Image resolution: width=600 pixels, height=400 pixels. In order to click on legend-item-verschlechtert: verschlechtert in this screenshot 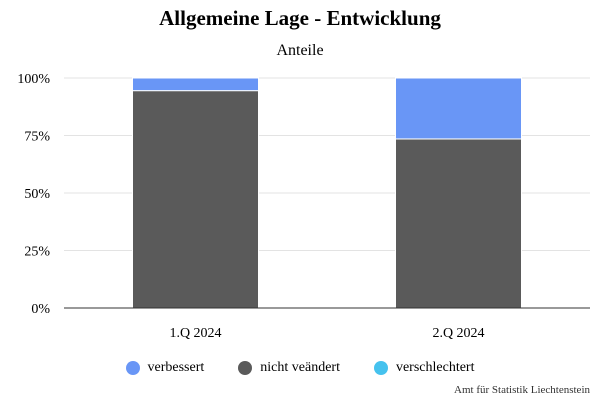, I will do `click(424, 368)`.